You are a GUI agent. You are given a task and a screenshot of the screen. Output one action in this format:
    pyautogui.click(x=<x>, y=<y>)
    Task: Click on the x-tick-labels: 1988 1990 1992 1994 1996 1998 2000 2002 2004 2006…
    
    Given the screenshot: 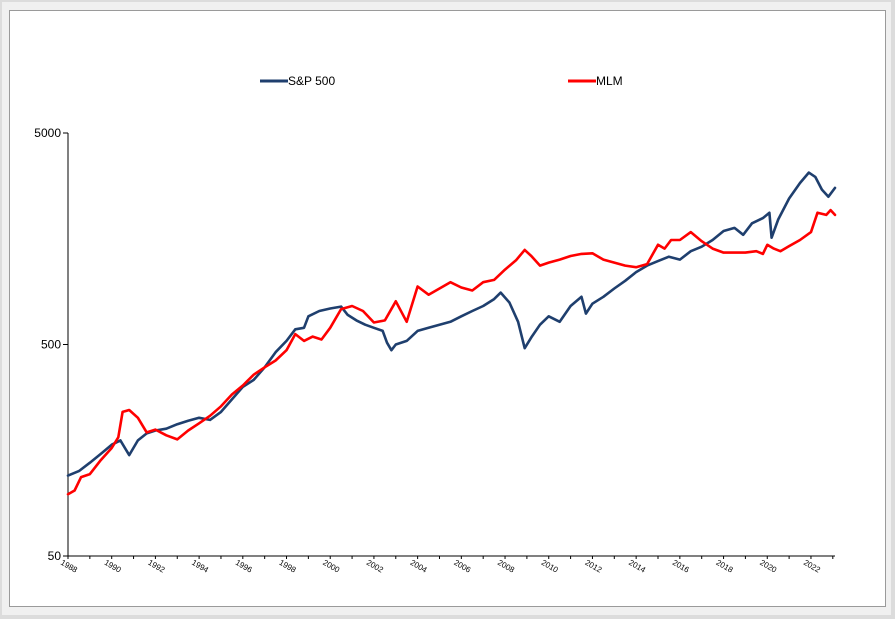 What is the action you would take?
    pyautogui.click(x=440, y=566)
    